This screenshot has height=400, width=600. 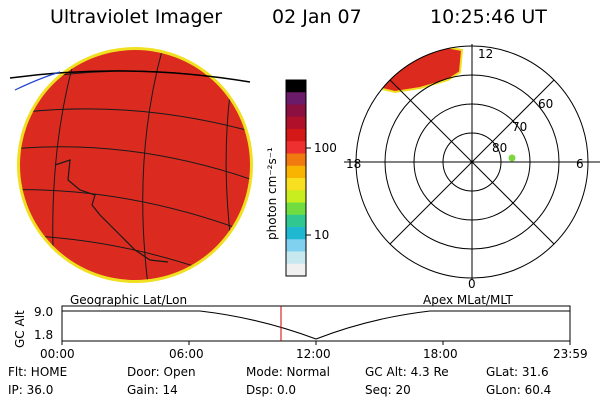 I want to click on status-ip: IP: 36.0, so click(x=31, y=390).